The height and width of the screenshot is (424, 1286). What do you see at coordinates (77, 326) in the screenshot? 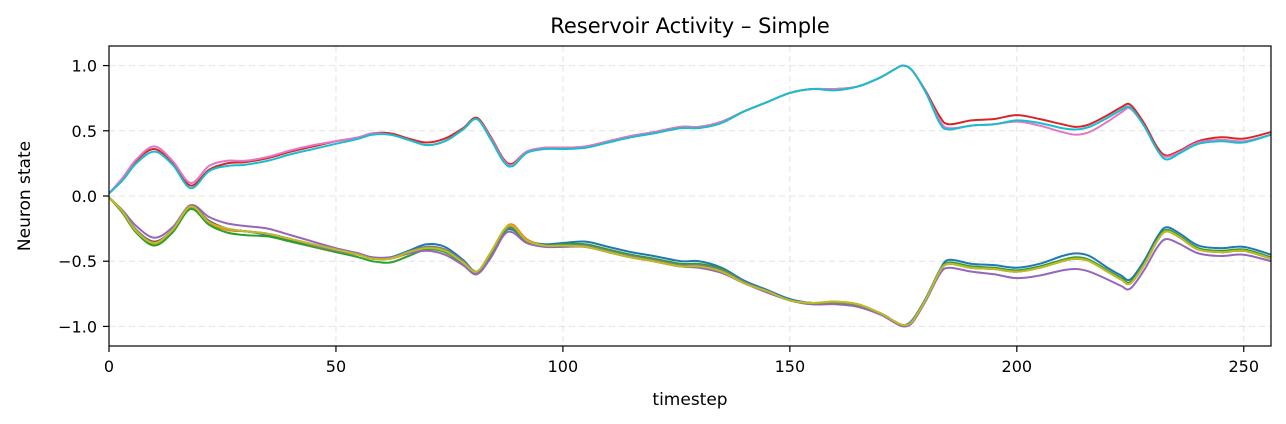
I see `y-tick-label: −1.0` at bounding box center [77, 326].